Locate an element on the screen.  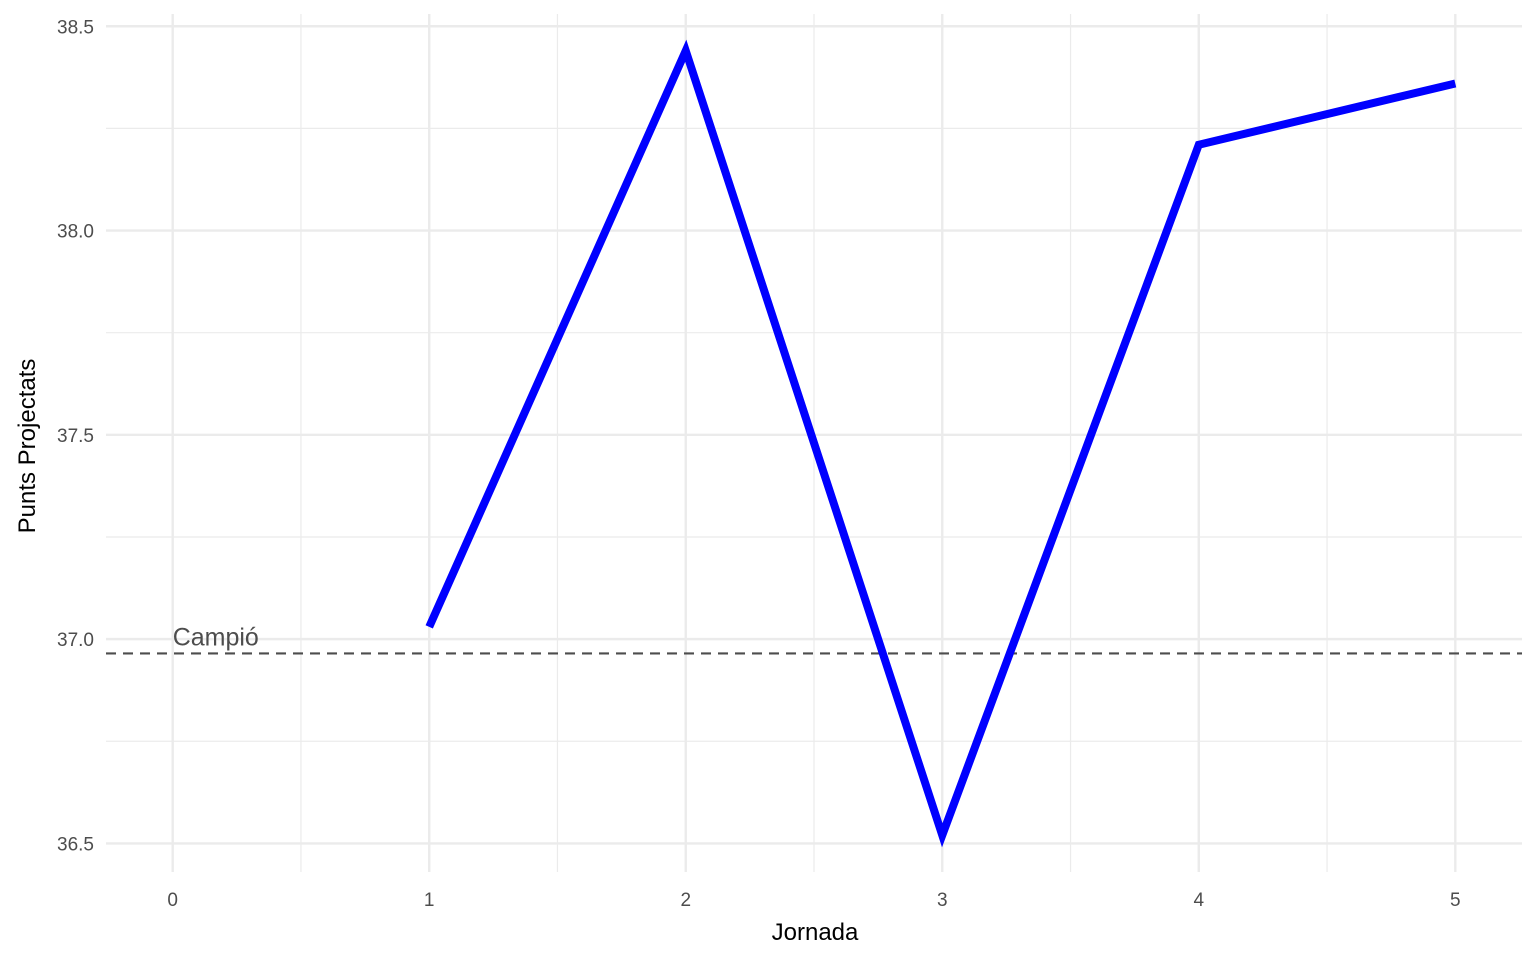
x-tick-label: 1 is located at coordinates (429, 900).